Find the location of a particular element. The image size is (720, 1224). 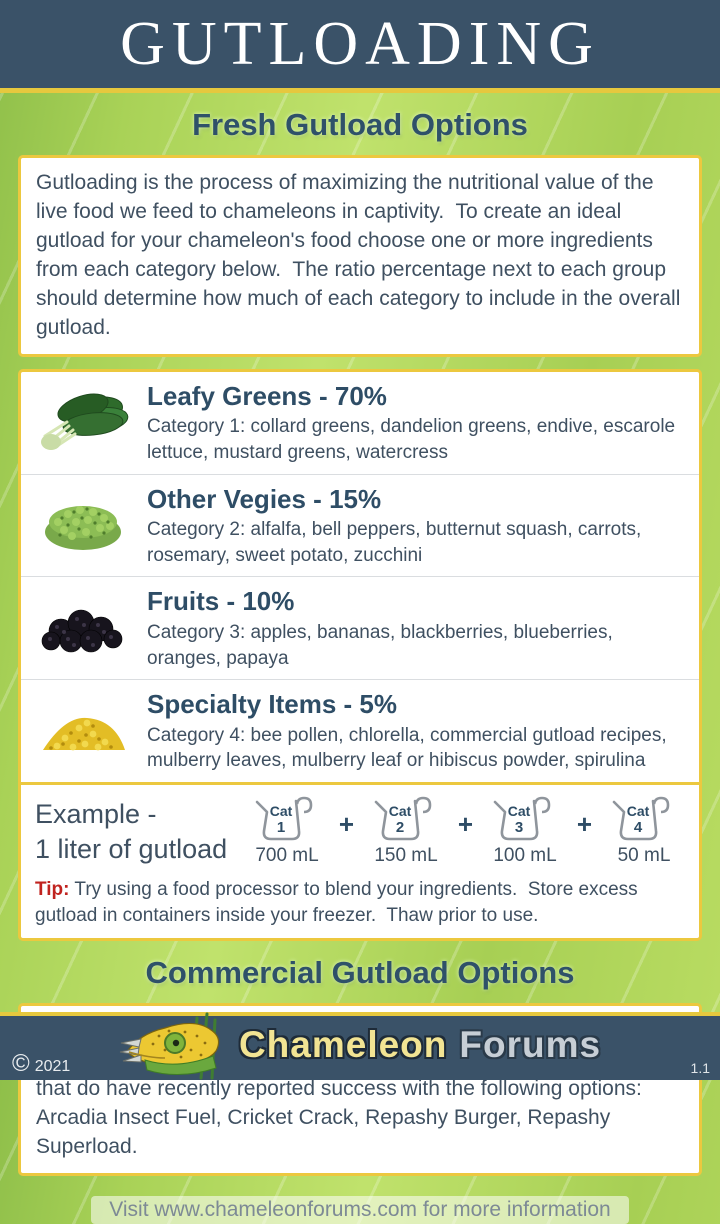

blackberries-image is located at coordinates (83, 628).